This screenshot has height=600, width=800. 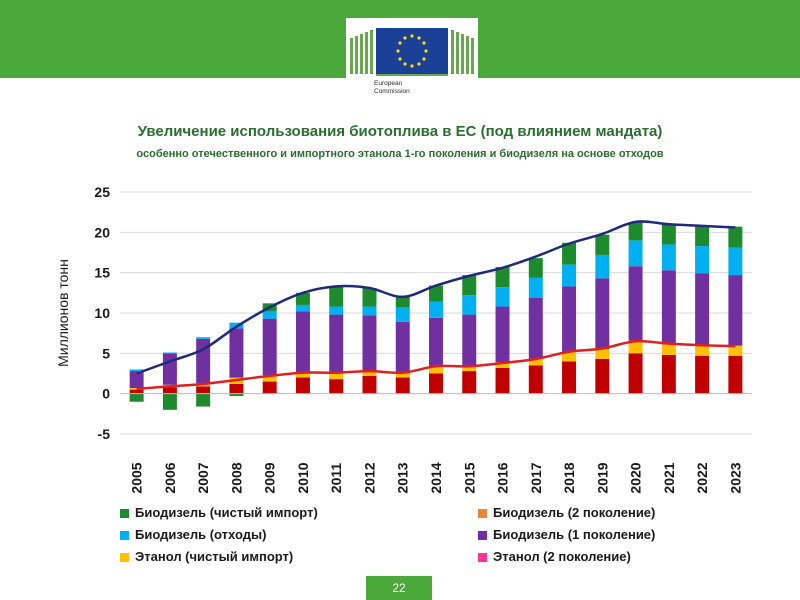 What do you see at coordinates (469, 477) in the screenshot?
I see `x-tick-label: 2015` at bounding box center [469, 477].